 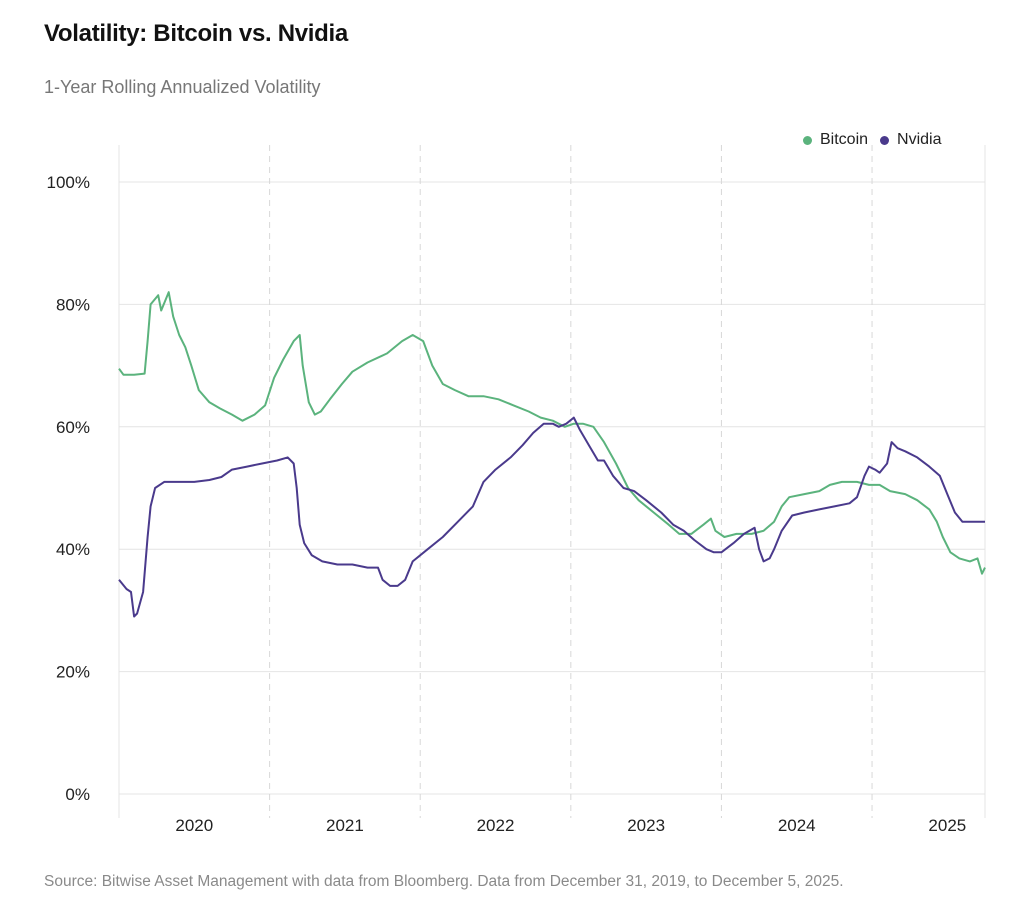 What do you see at coordinates (885, 140) in the screenshot?
I see `legend-nvidia-dot-icon` at bounding box center [885, 140].